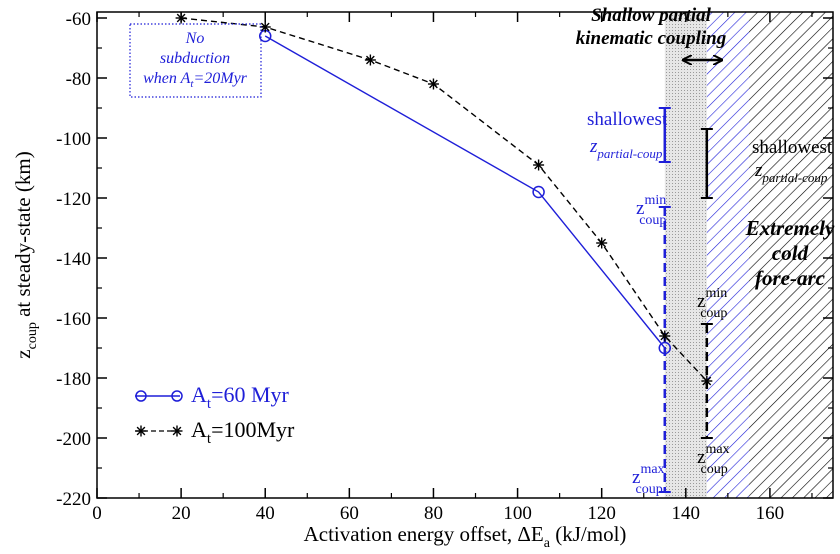  Describe the element at coordinates (651, 38) in the screenshot. I see `svg-text: kinematic coupling` at that location.